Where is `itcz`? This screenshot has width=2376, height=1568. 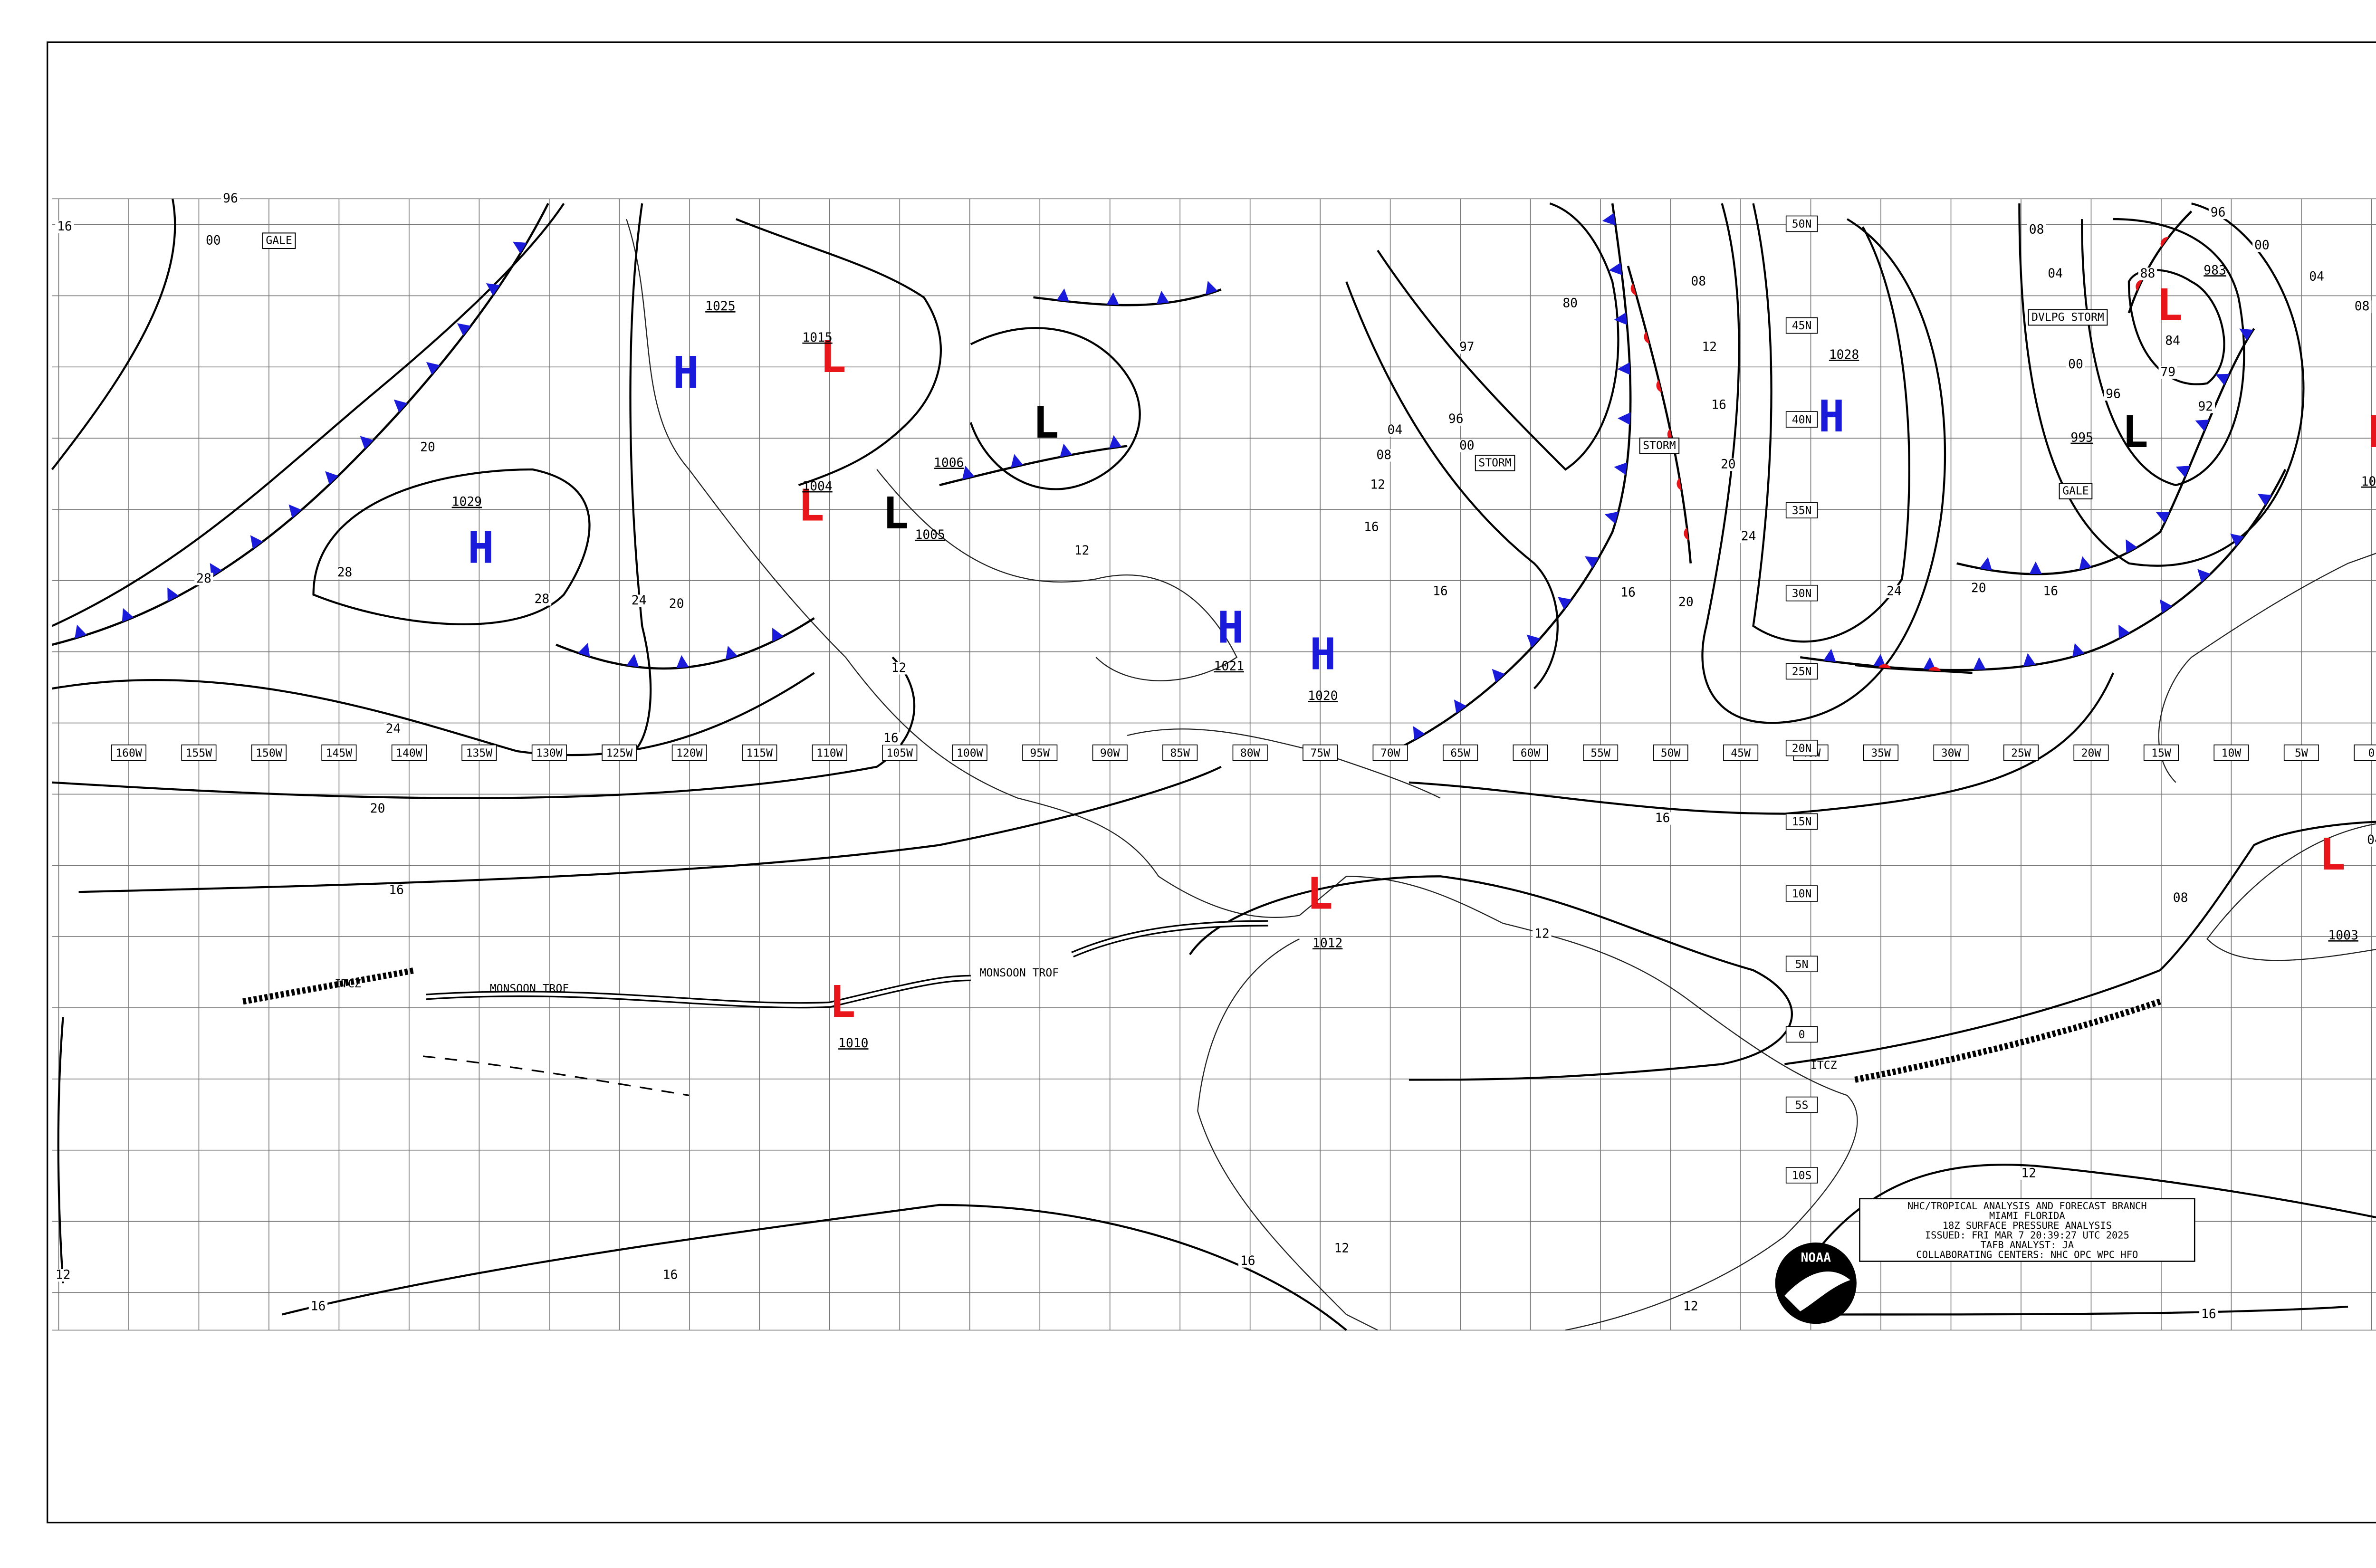
itcz is located at coordinates (329, 986).